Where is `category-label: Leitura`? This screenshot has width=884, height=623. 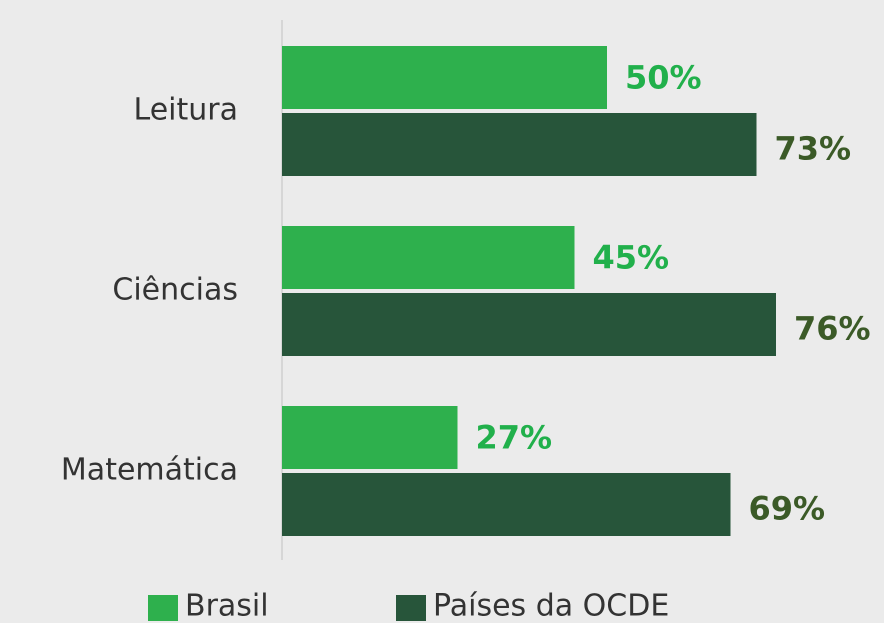 category-label: Leitura is located at coordinates (186, 110).